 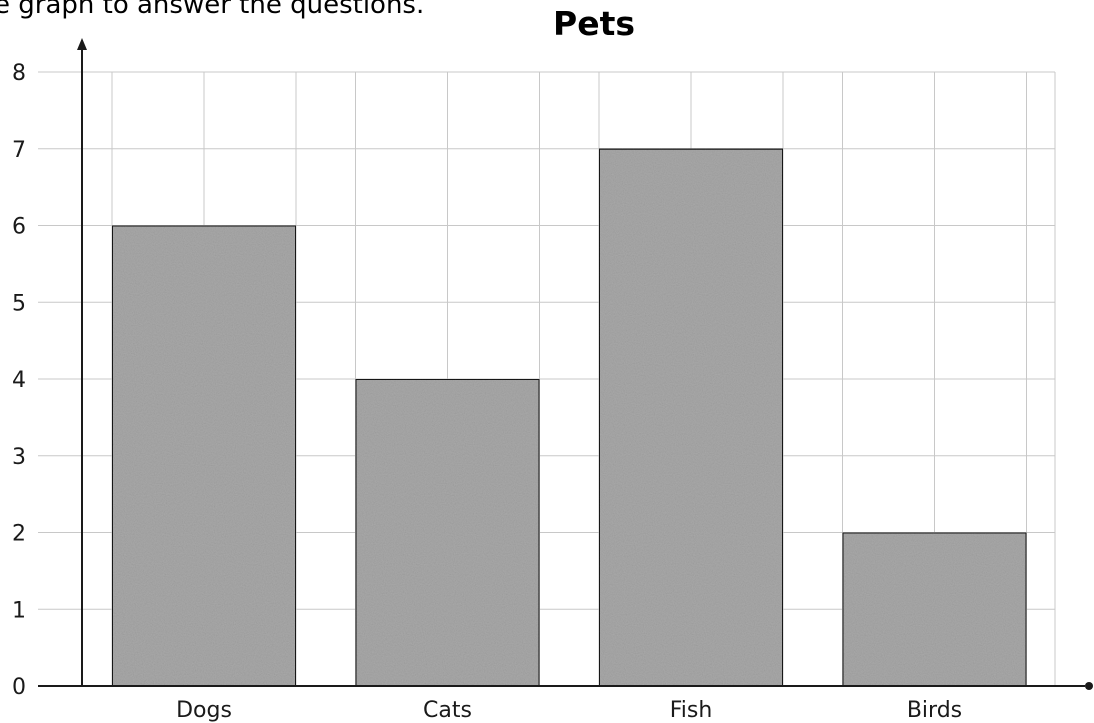 What do you see at coordinates (19, 380) in the screenshot?
I see `y-tick-label: 4` at bounding box center [19, 380].